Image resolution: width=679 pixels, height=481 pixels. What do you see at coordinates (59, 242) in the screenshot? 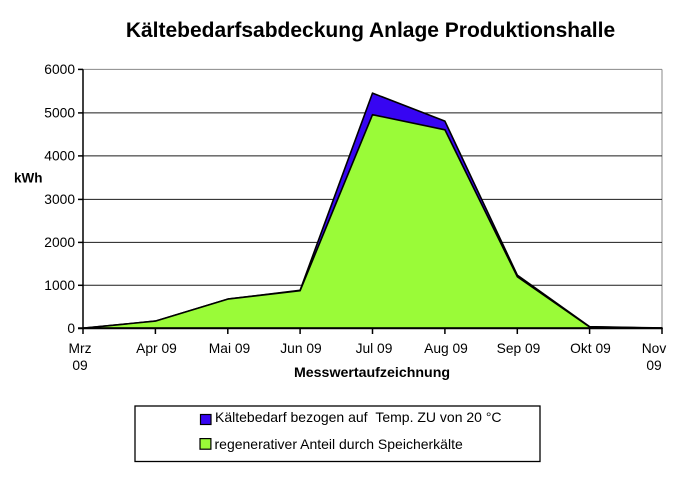
I see `svg-text: 2000` at bounding box center [59, 242].